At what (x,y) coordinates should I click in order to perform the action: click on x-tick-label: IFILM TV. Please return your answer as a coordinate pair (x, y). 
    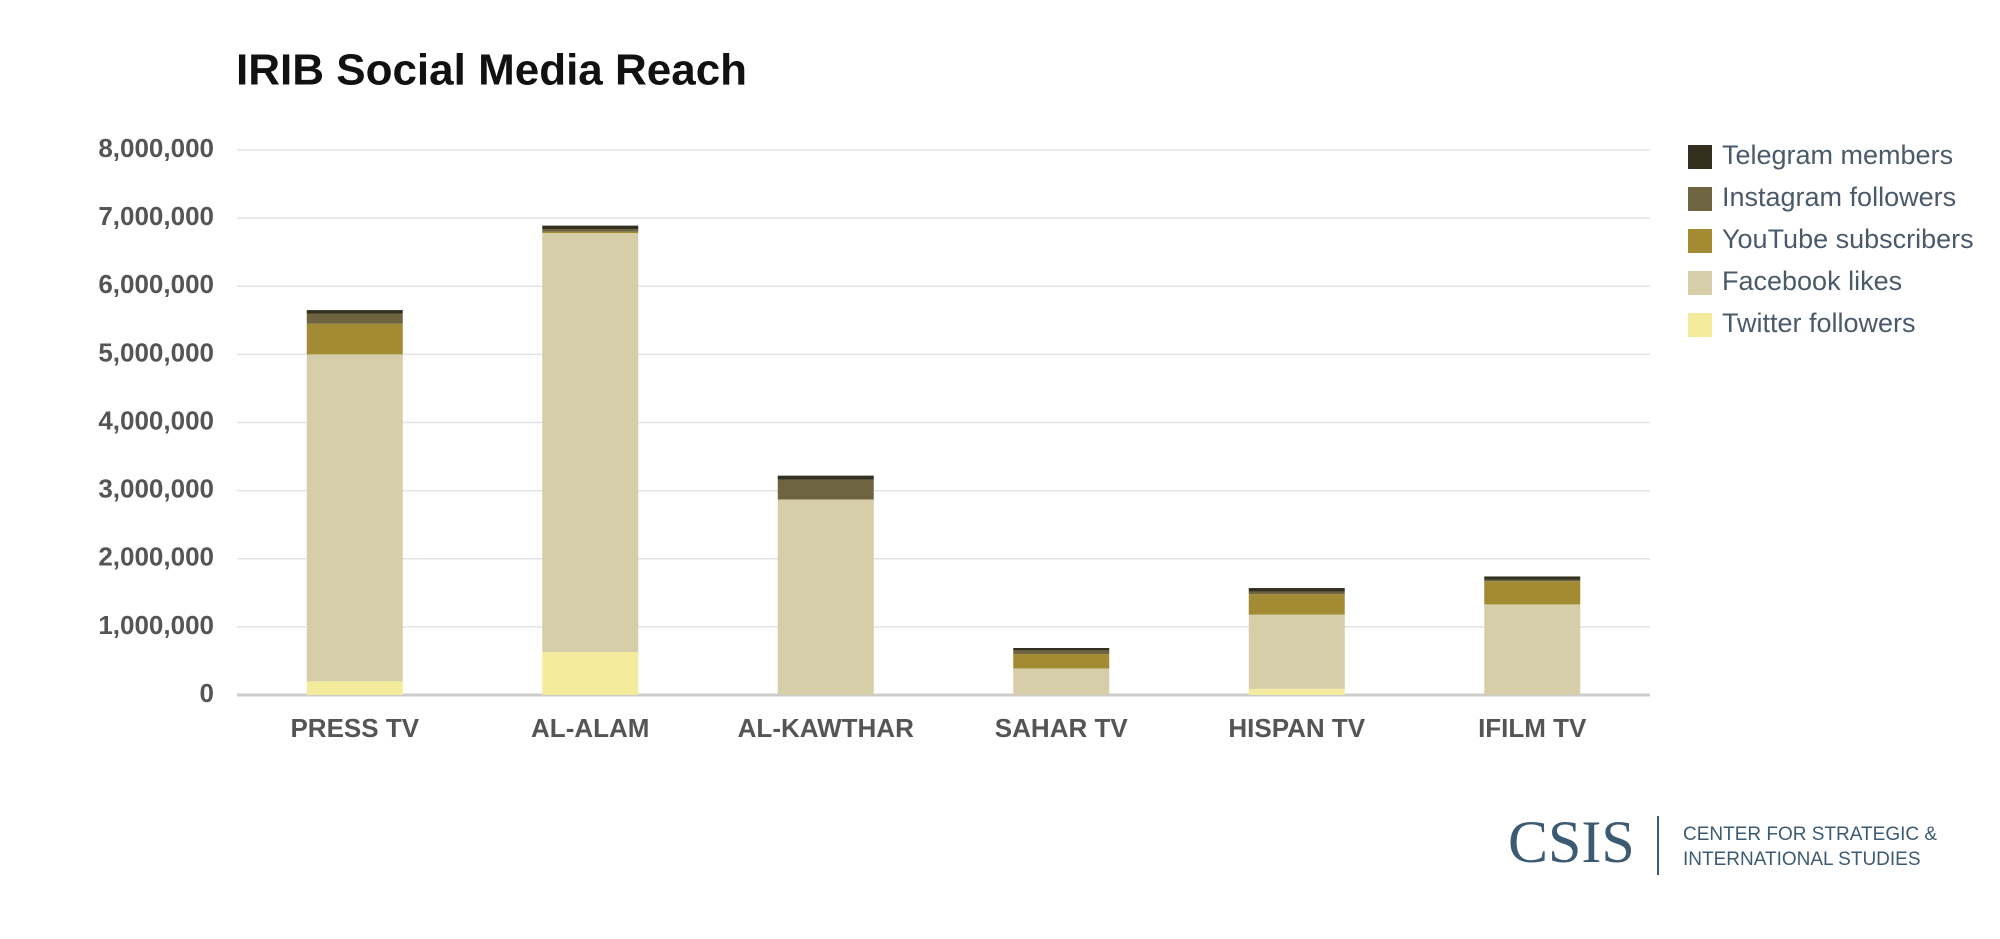
    Looking at the image, I should click on (1532, 728).